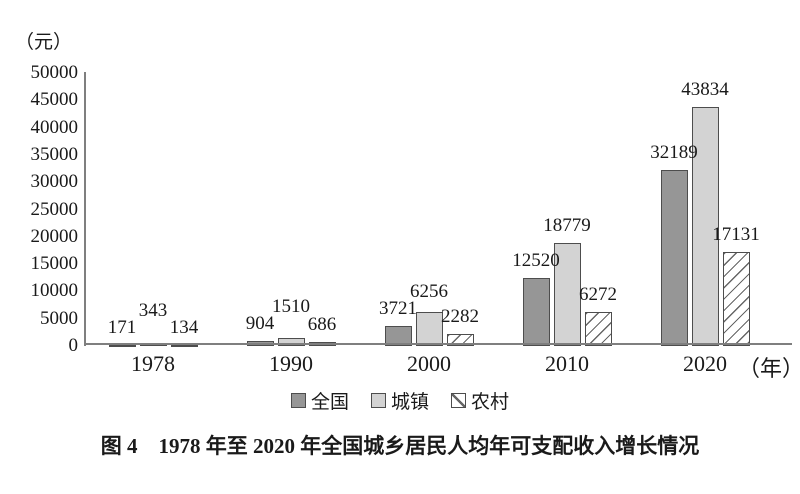  What do you see at coordinates (567, 294) in the screenshot?
I see `bar-urban-2010` at bounding box center [567, 294].